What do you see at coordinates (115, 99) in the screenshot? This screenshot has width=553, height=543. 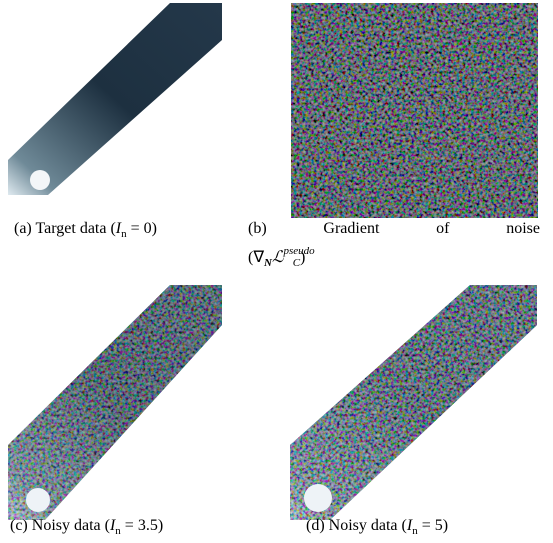 I see `panel-a-image` at bounding box center [115, 99].